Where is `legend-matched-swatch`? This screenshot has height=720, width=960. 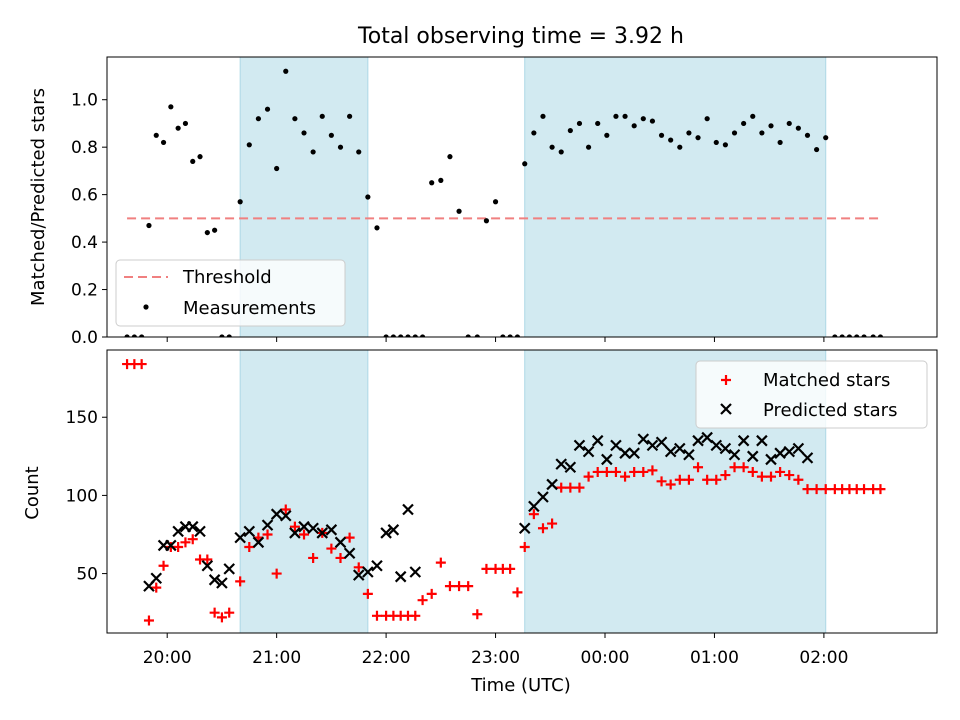 legend-matched-swatch is located at coordinates (726, 380).